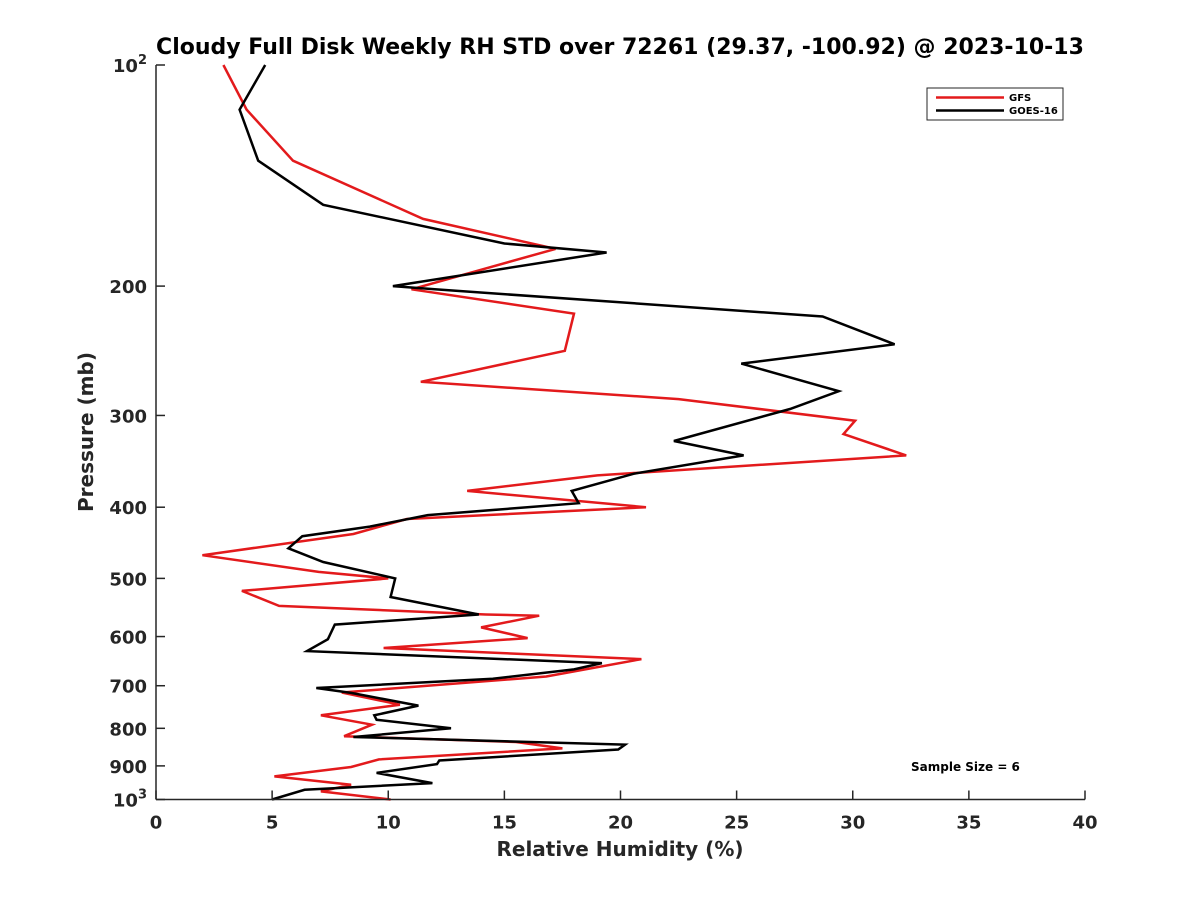 The width and height of the screenshot is (1200, 900). I want to click on sample-size-annotation: Sample Size = 6, so click(965, 767).